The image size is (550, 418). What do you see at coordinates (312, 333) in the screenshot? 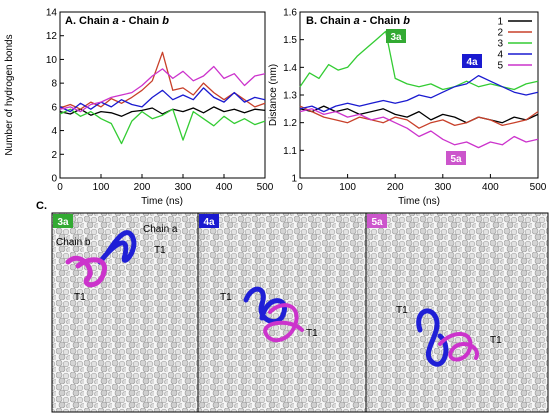
I see `snapshot-4a-label-t1-right: T1` at bounding box center [312, 333].